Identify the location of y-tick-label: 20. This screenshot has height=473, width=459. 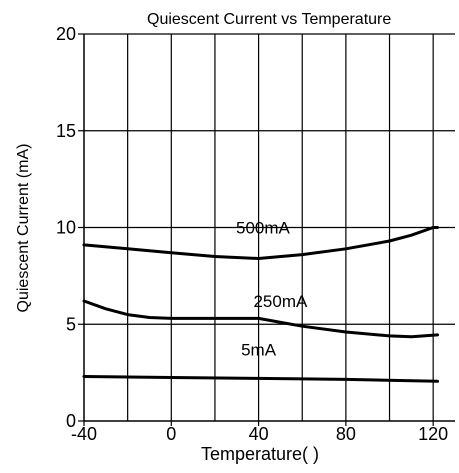
(66, 34).